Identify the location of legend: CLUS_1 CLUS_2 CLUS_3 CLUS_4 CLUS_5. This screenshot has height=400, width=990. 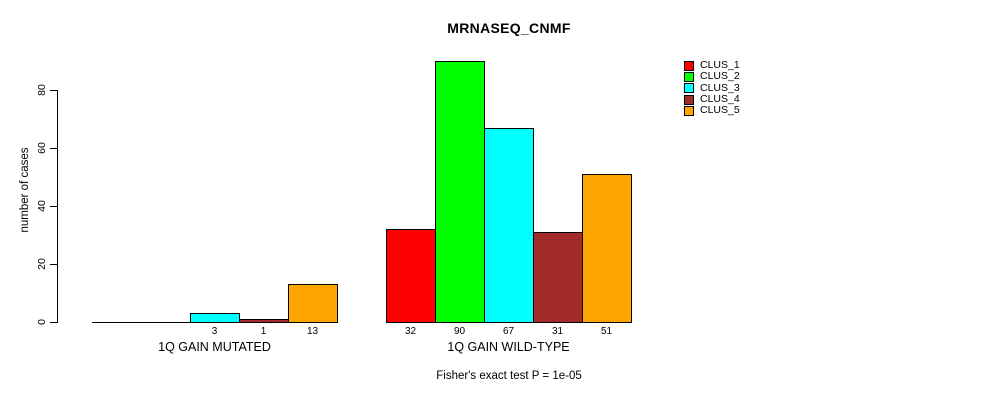
(712, 88).